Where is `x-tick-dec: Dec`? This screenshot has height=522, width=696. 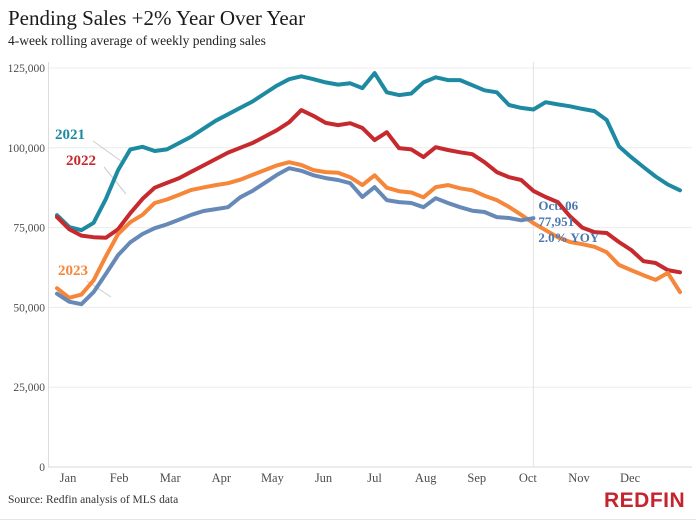 x-tick-dec: Dec is located at coordinates (630, 478).